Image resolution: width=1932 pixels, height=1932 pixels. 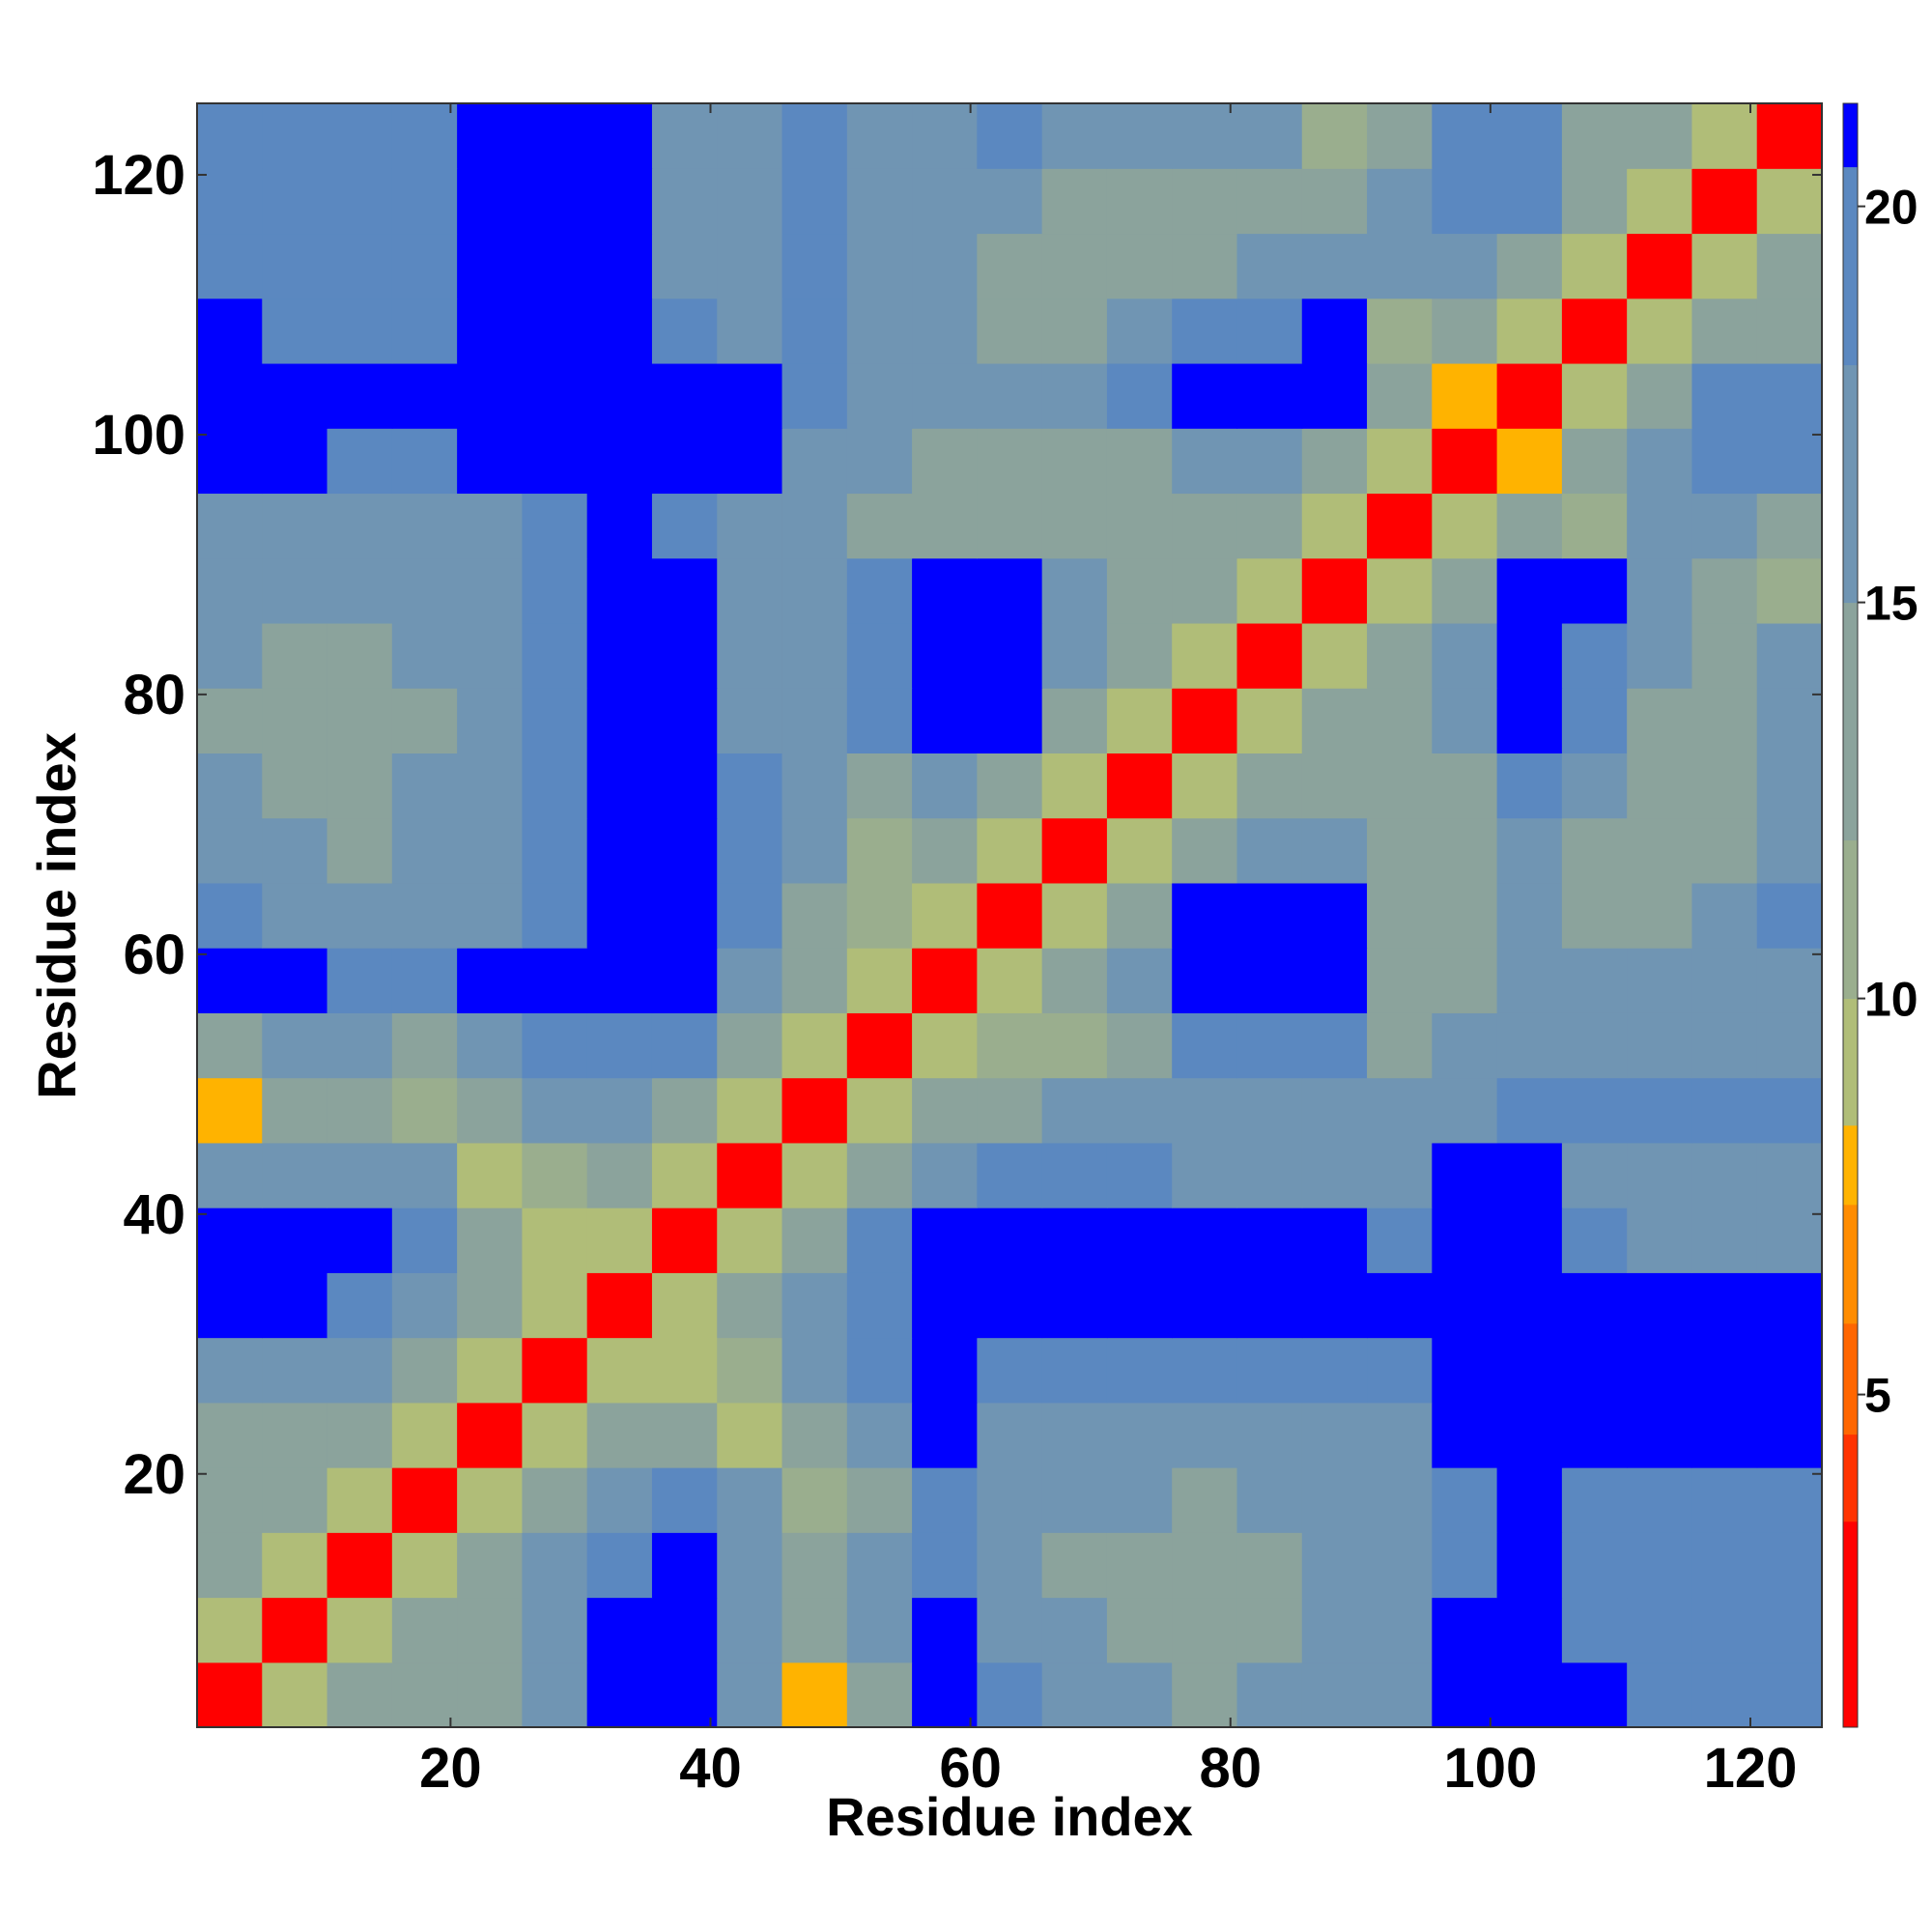 What do you see at coordinates (1230, 1768) in the screenshot?
I see `x-tick-label: 80` at bounding box center [1230, 1768].